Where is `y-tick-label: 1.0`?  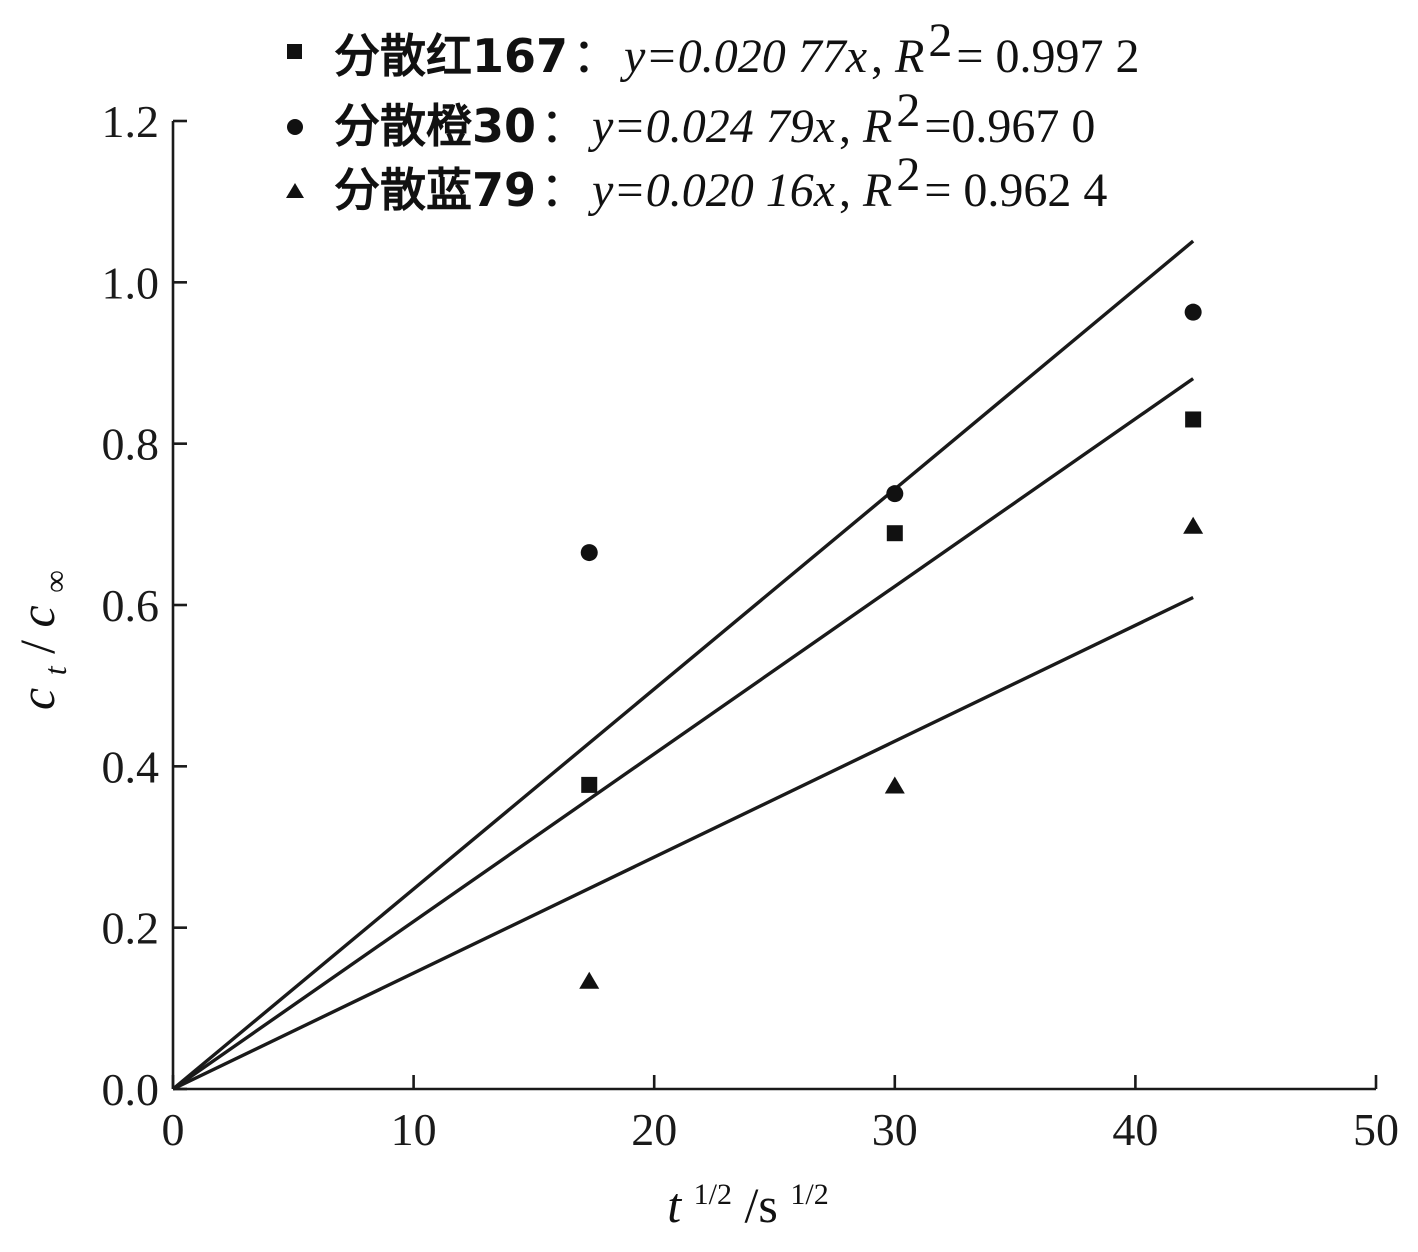
y-tick-label: 1.0 is located at coordinates (131, 282).